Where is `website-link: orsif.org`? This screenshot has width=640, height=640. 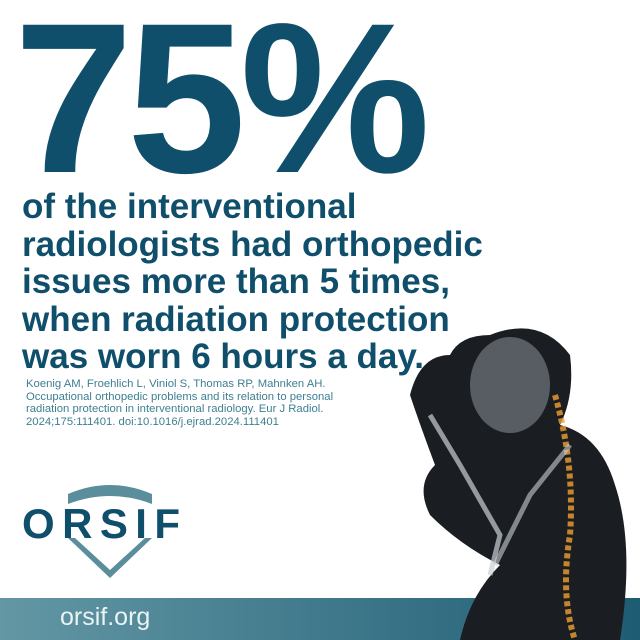 website-link: orsif.org is located at coordinates (105, 617).